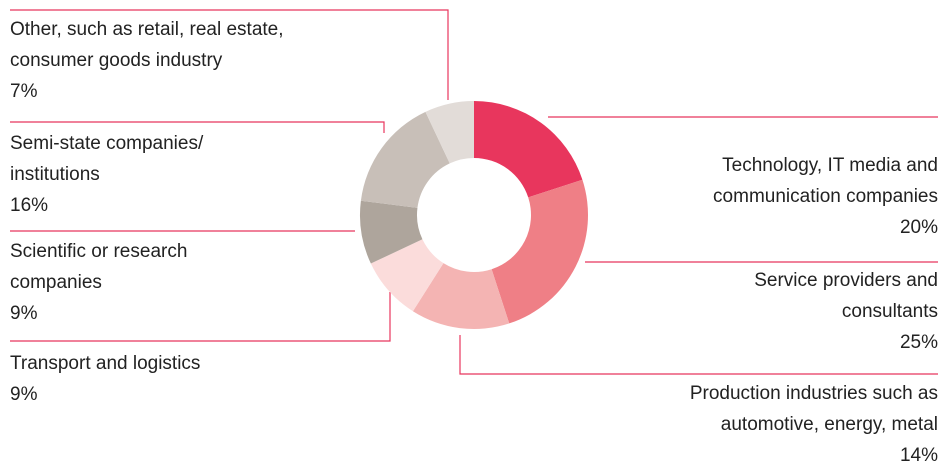 The height and width of the screenshot is (471, 941). What do you see at coordinates (846, 296) in the screenshot?
I see `category-name: Service providers and consultants` at bounding box center [846, 296].